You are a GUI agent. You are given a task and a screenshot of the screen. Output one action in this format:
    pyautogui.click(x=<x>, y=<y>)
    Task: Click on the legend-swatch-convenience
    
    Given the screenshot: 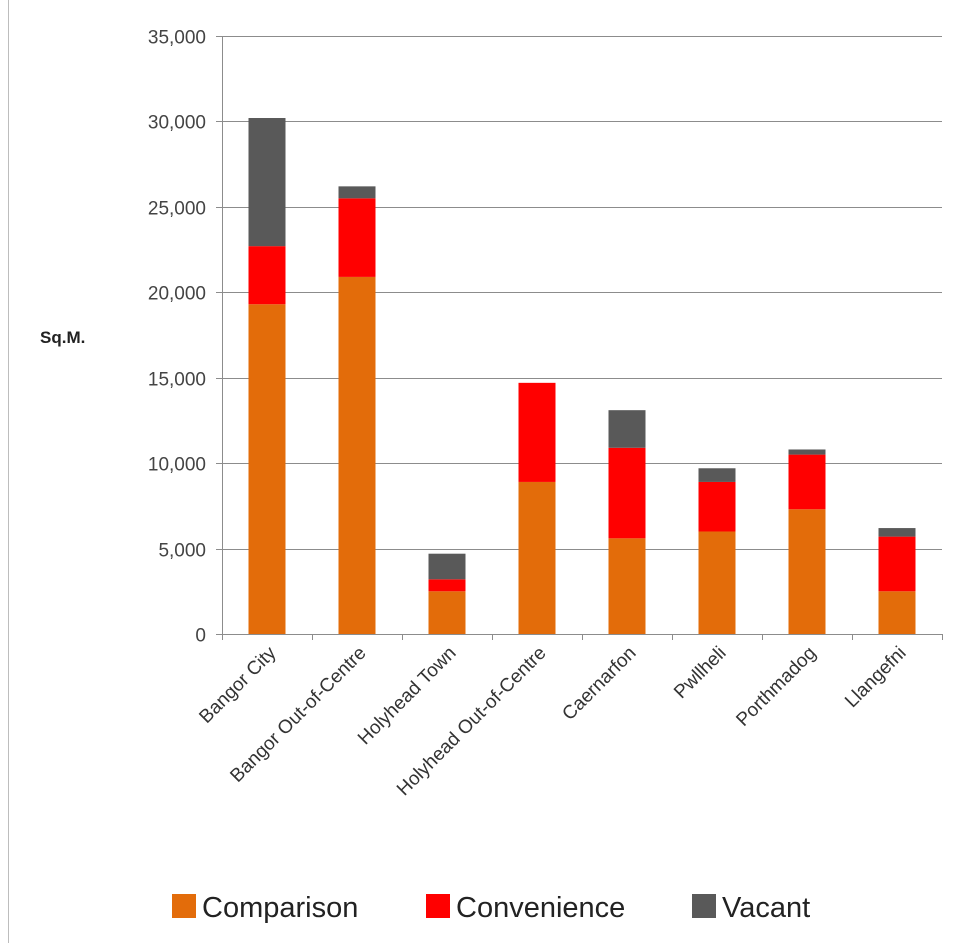 What is the action you would take?
    pyautogui.click(x=438, y=906)
    